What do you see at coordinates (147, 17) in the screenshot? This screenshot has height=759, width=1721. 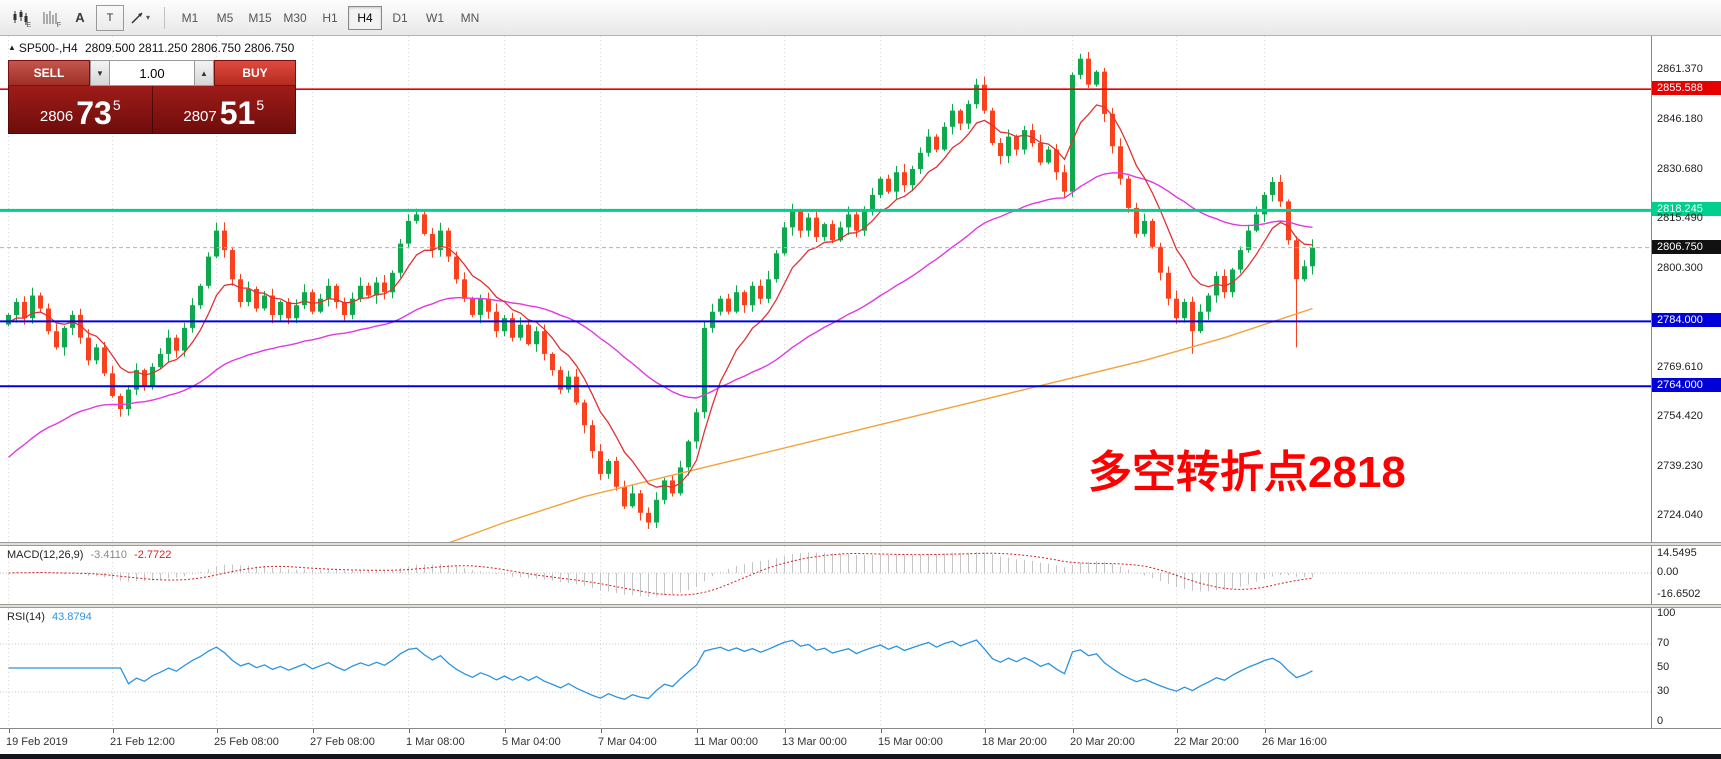 I see `chevron-down-icon: ▾` at bounding box center [147, 17].